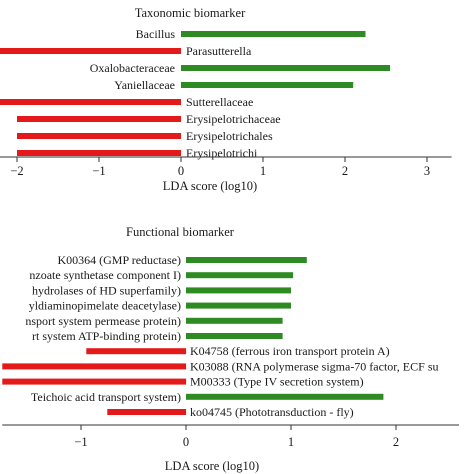 Image resolution: width=474 pixels, height=474 pixels. I want to click on category-label: Bacillus, so click(156, 34).